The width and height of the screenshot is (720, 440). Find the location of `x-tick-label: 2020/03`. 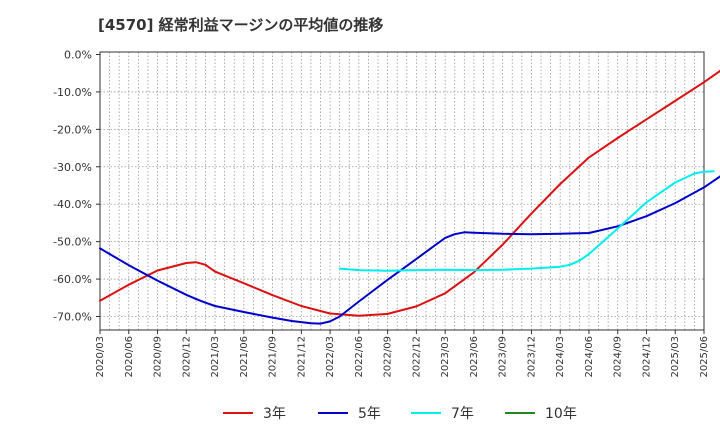

x-tick-label: 2020/03 is located at coordinates (100, 357).